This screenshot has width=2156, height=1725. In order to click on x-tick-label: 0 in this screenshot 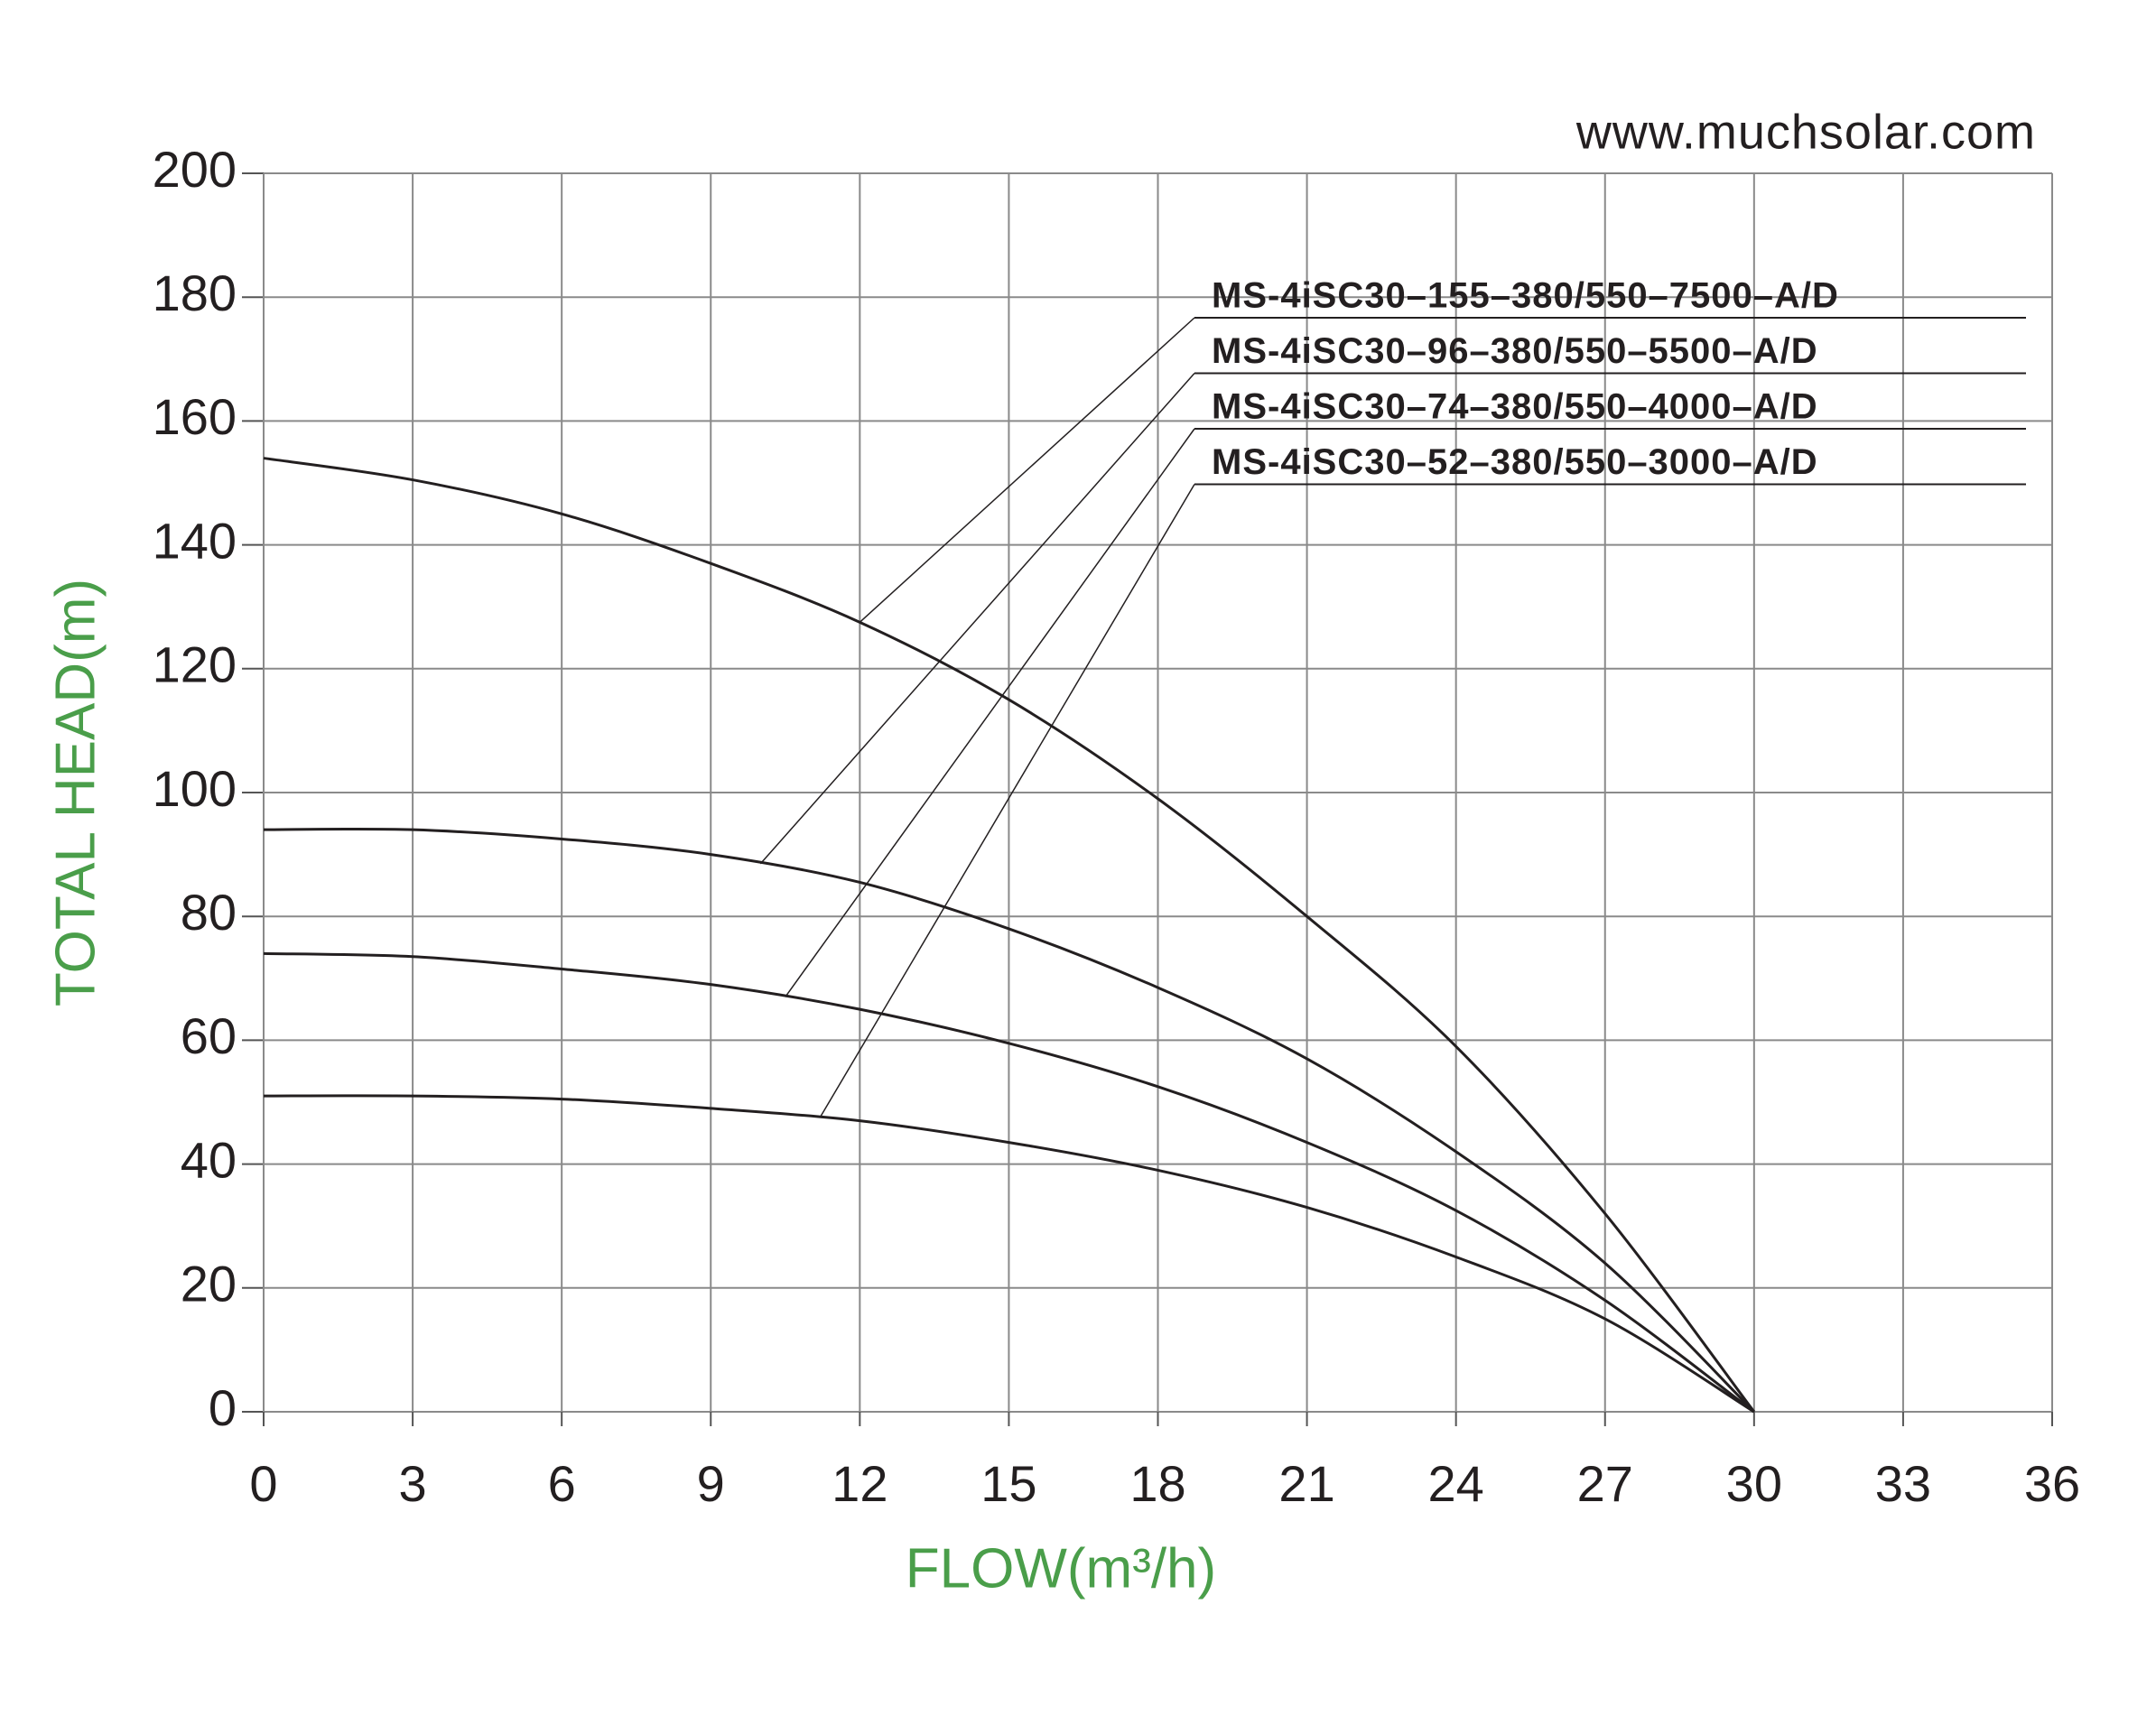, I will do `click(263, 1483)`.